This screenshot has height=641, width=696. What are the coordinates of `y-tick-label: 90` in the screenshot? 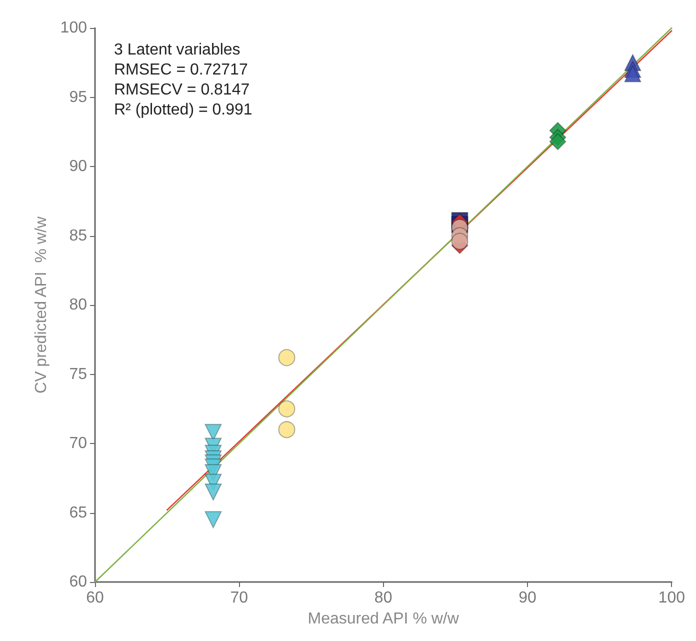 It's located at (78, 166).